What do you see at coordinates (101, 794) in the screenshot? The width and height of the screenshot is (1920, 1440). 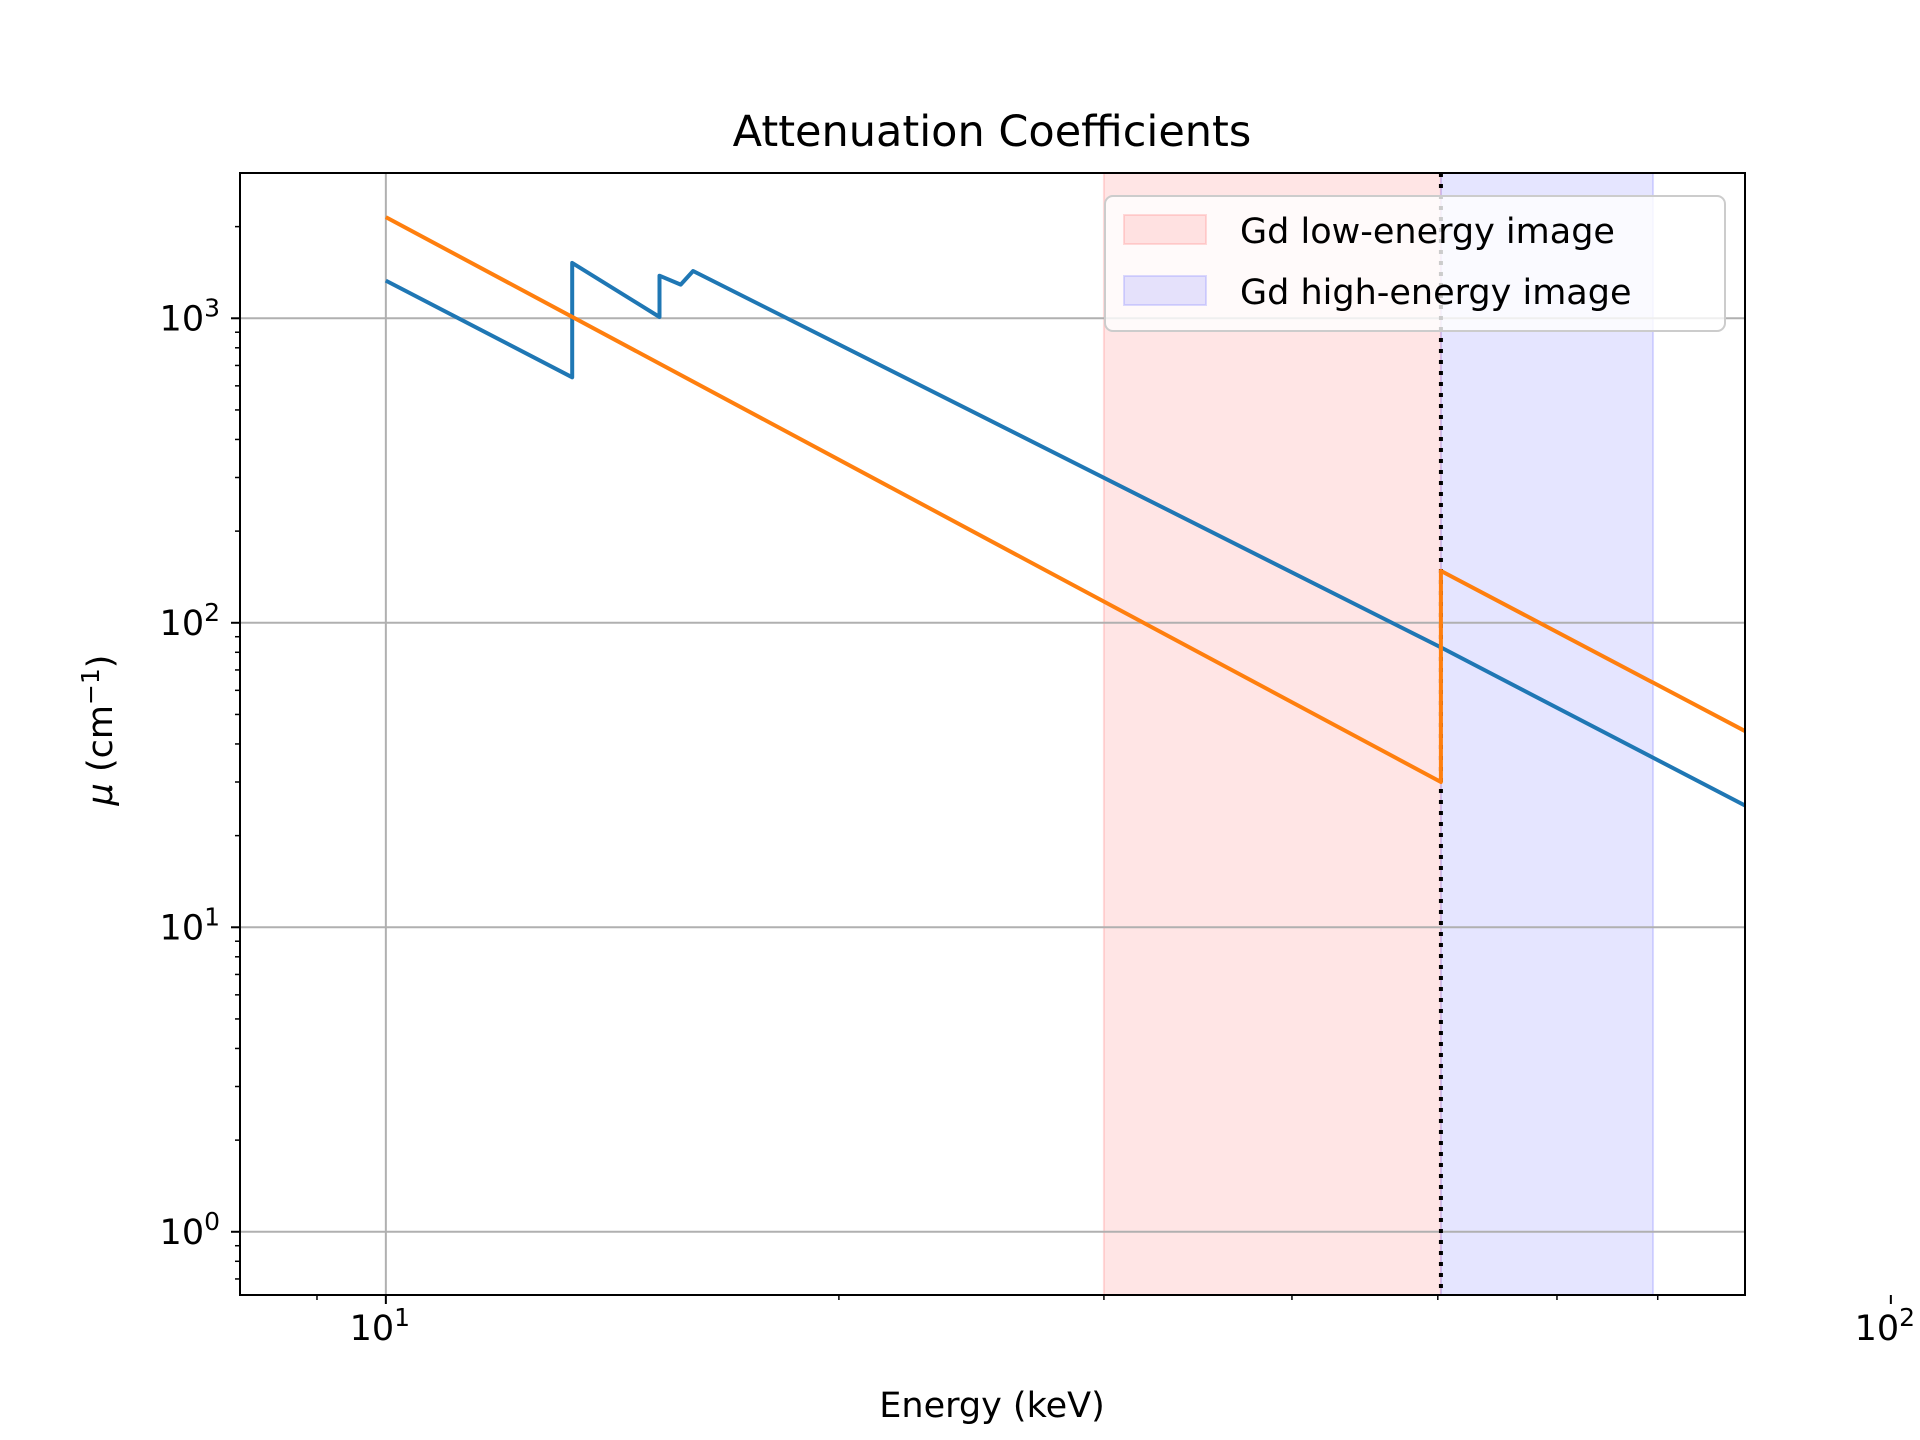 I see `y-axis-label-symbol: μ` at bounding box center [101, 794].